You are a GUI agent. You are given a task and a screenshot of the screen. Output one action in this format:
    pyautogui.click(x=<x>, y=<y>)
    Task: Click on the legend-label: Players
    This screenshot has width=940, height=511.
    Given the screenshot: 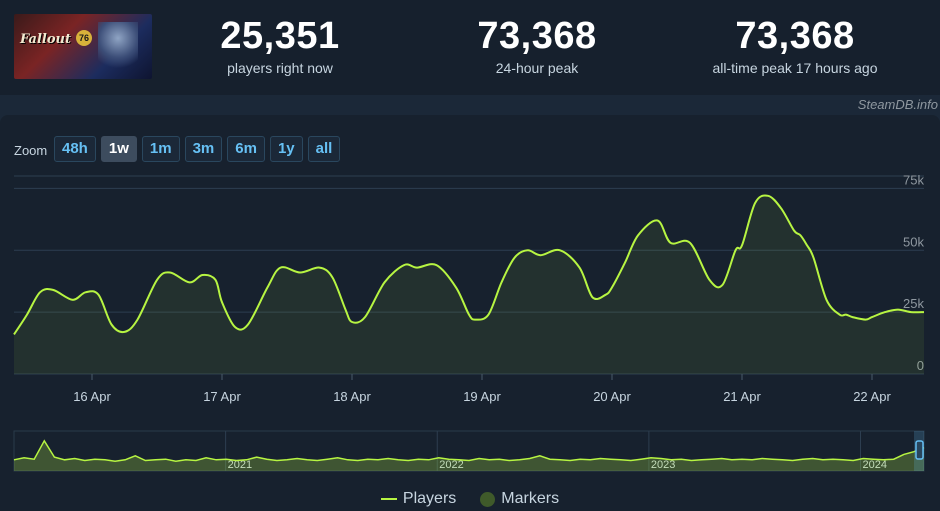 What is the action you would take?
    pyautogui.click(x=429, y=498)
    